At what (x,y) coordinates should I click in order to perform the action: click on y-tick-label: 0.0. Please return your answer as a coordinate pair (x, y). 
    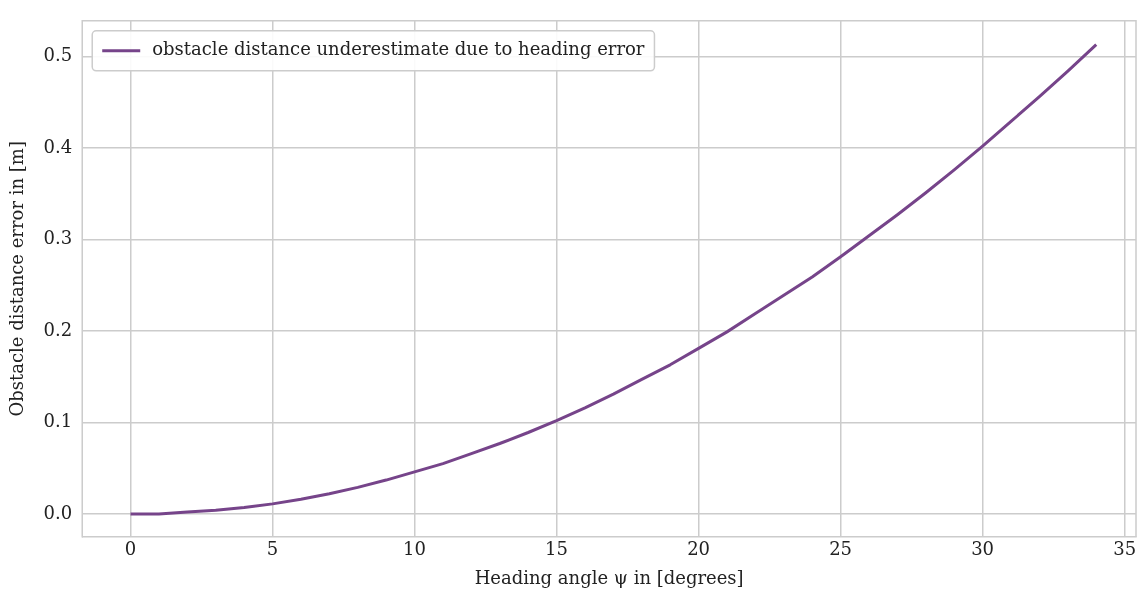
    Looking at the image, I should click on (58, 512).